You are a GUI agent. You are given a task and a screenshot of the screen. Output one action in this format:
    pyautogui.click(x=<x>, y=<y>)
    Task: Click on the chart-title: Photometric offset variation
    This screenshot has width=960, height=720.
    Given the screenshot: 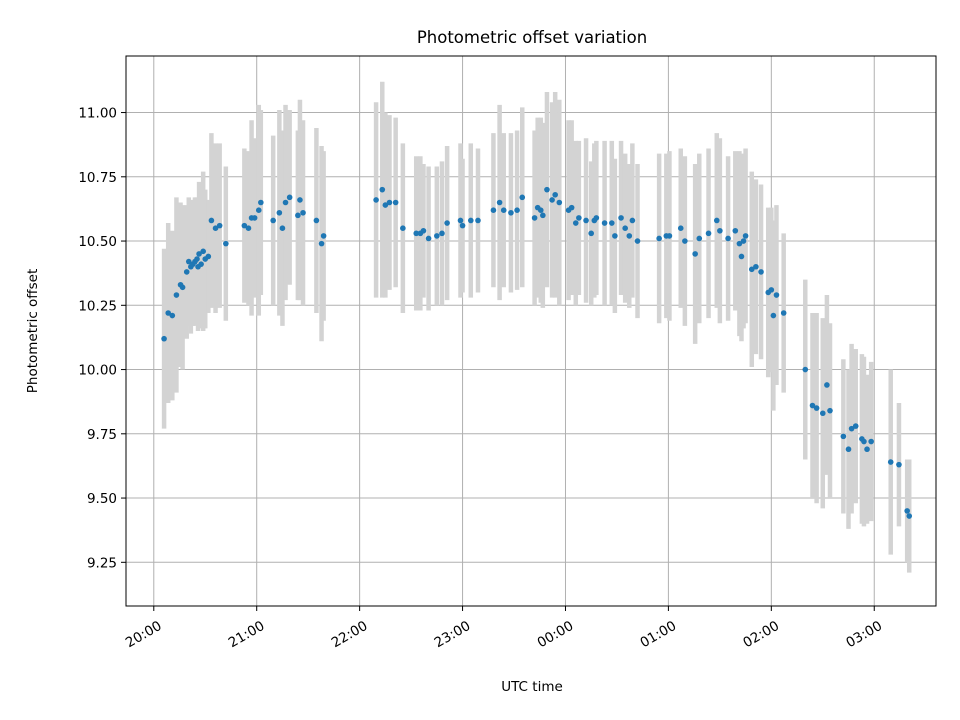 What is the action you would take?
    pyautogui.click(x=532, y=37)
    